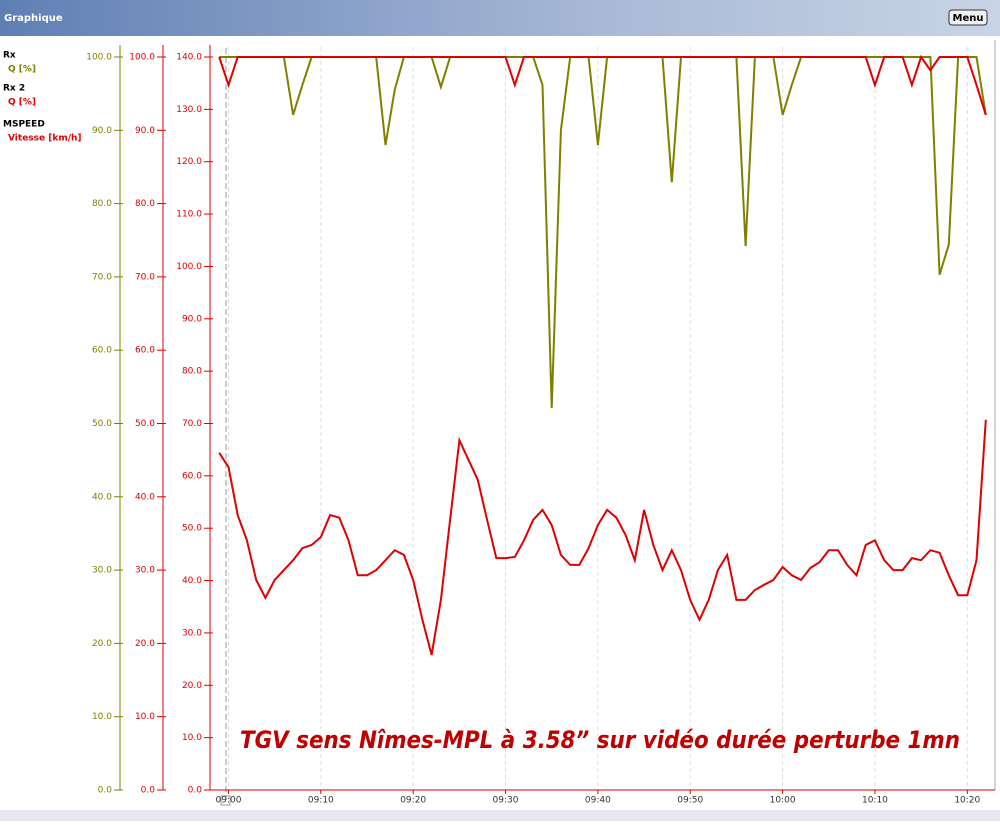 Image resolution: width=1000 pixels, height=825 pixels. I want to click on header-bar, so click(500, 18).